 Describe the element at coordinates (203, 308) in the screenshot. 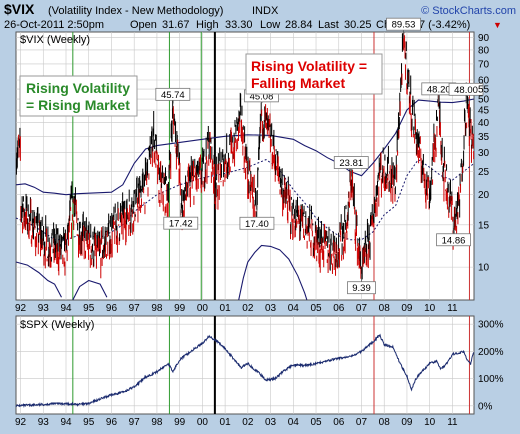

I see `vix-x-tick-label: 00` at that location.